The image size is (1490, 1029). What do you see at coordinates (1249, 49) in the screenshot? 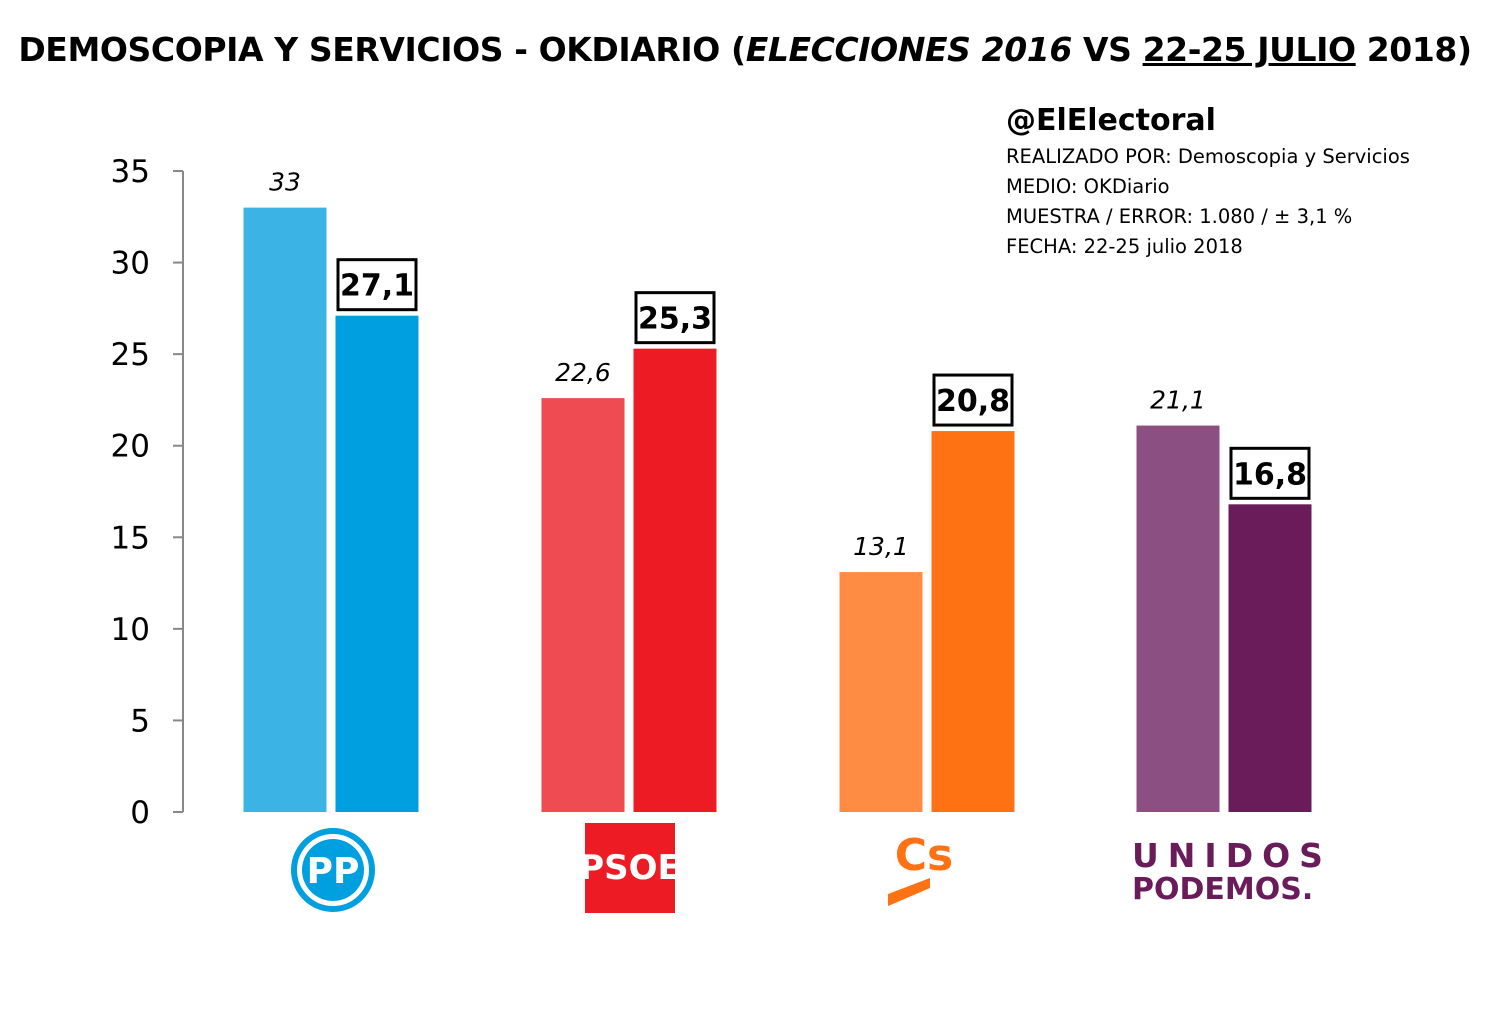
I see `title-underlined: 22-25 JULIO` at bounding box center [1249, 49].